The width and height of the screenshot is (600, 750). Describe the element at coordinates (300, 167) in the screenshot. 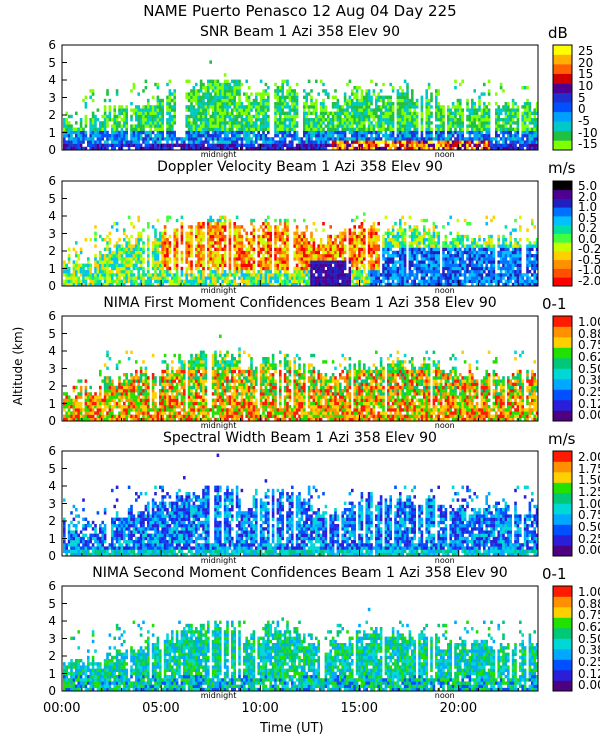

I see `panel-2-title: Doppler Velocity Beam 1 Azi 358 Elev 90` at that location.